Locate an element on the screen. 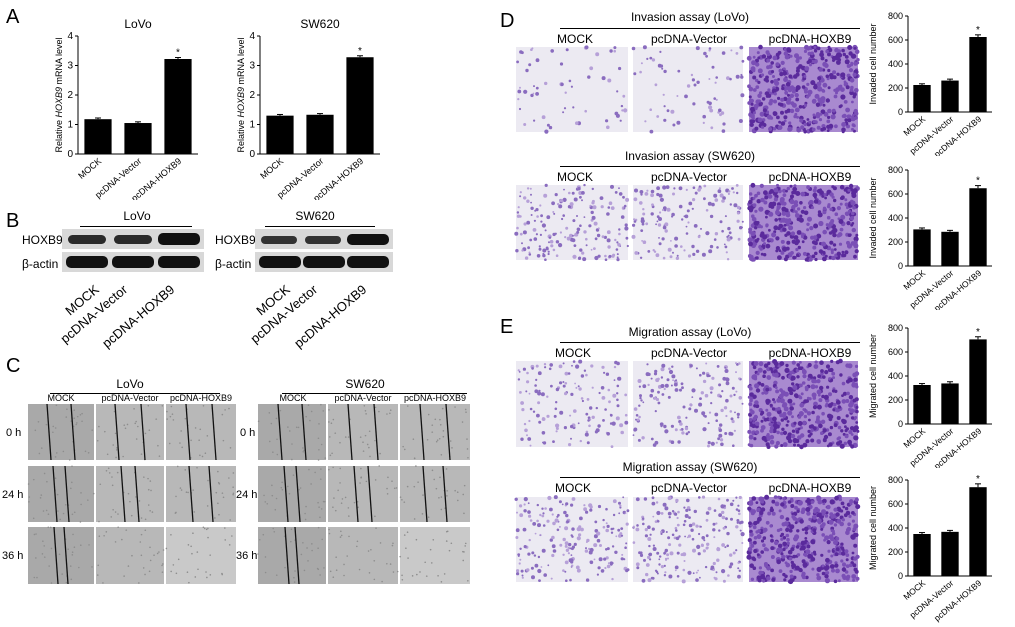 The width and height of the screenshot is (1015, 627). bar is located at coordinates (950, 96).